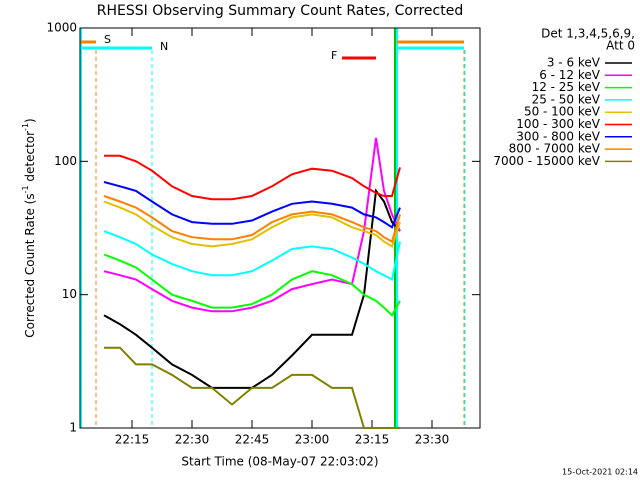  Describe the element at coordinates (600, 472) in the screenshot. I see `timestamp: 15-Oct-2021 02:14` at that location.